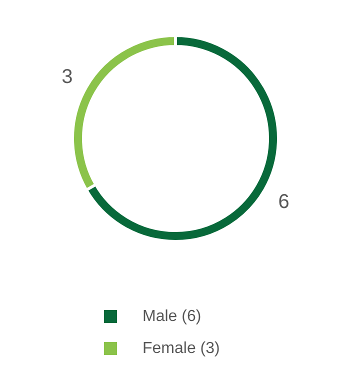  I want to click on legend-label: Male (6), so click(172, 316).